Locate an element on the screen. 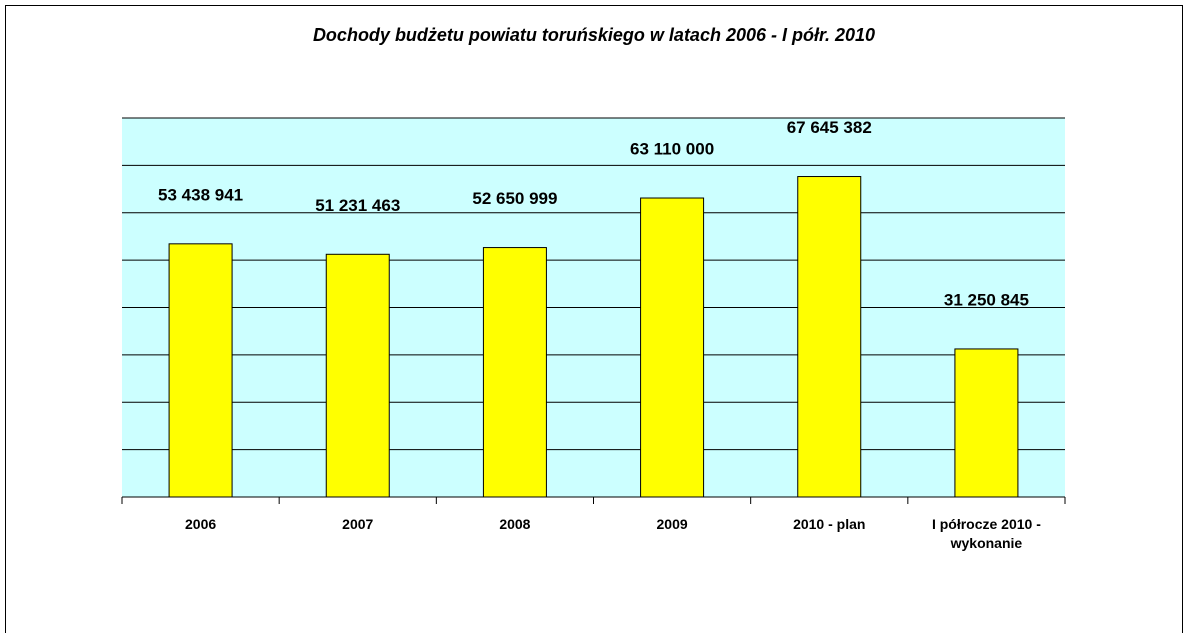  x-tick-label: I półrocze 2010 - wykonanie is located at coordinates (986, 533).